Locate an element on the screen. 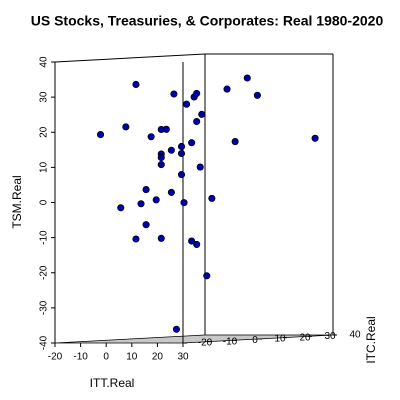 The width and height of the screenshot is (400, 400). x-tick-label: 0 is located at coordinates (106, 357).